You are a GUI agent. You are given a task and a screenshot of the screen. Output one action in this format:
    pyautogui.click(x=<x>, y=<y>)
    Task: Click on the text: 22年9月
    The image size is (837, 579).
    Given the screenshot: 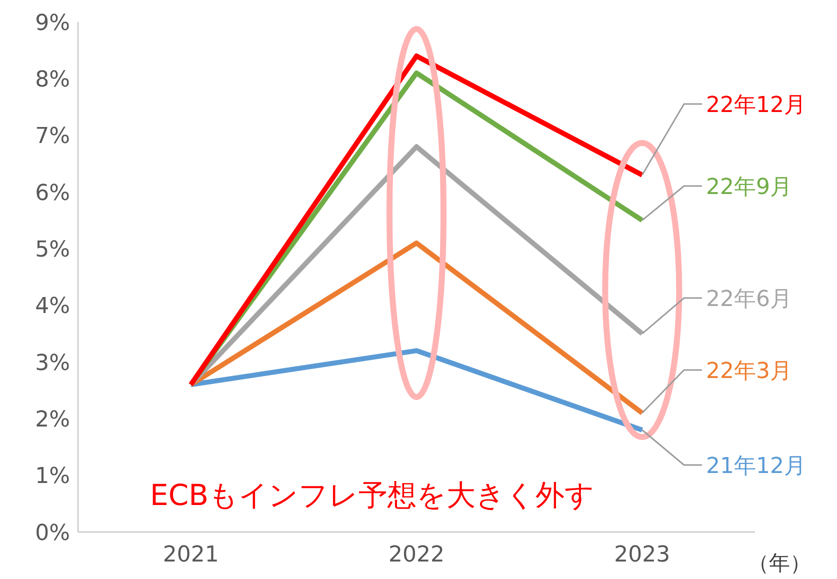 What is the action you would take?
    pyautogui.click(x=749, y=187)
    